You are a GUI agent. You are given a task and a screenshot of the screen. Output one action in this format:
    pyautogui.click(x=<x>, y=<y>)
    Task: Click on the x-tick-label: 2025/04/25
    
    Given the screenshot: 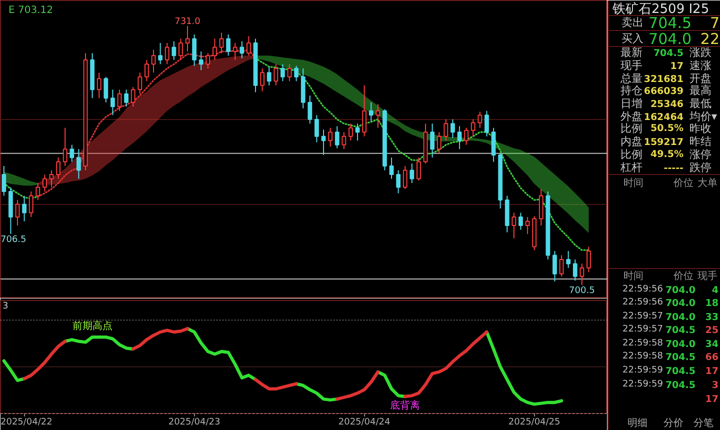 What is the action you would take?
    pyautogui.click(x=534, y=423)
    